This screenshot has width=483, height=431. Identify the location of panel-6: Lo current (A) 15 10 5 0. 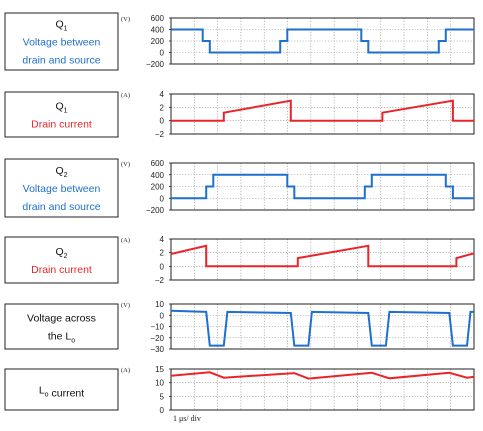
(239, 390).